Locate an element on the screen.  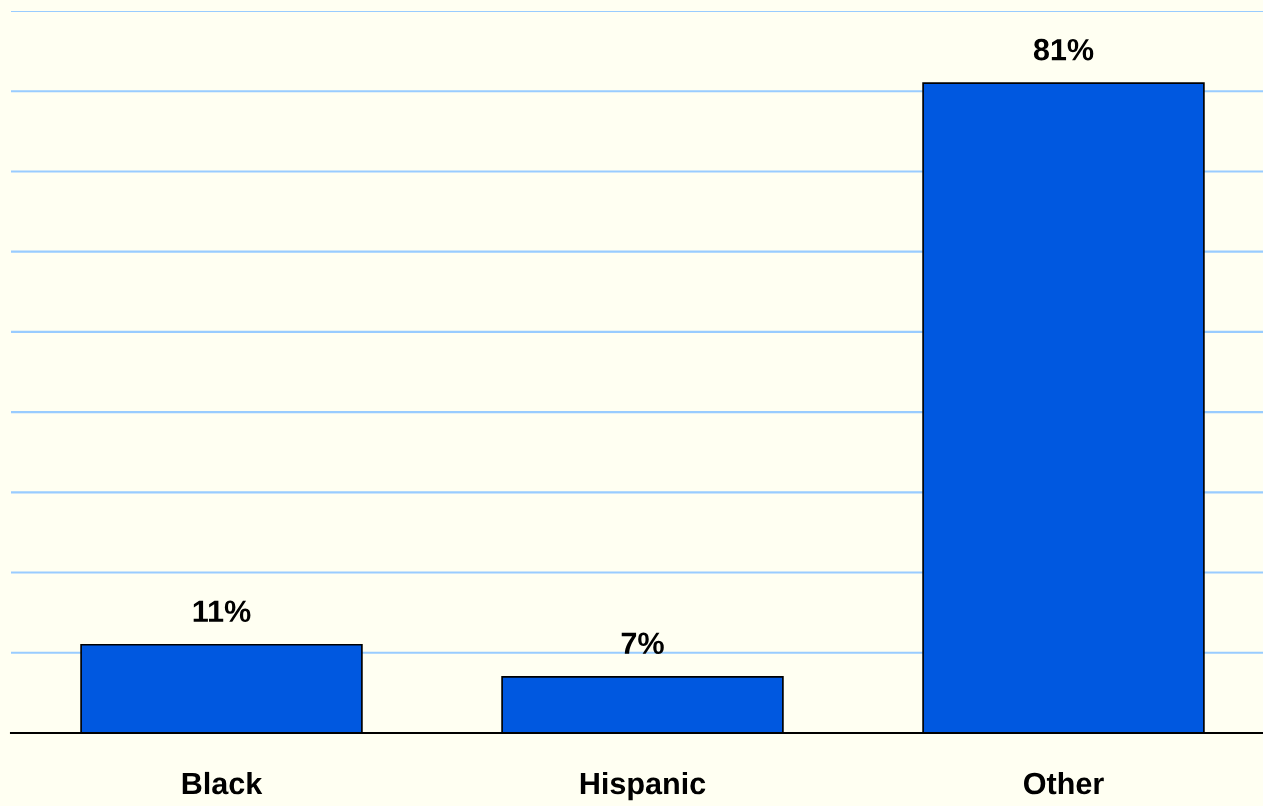
data-label: 7% is located at coordinates (642, 643).